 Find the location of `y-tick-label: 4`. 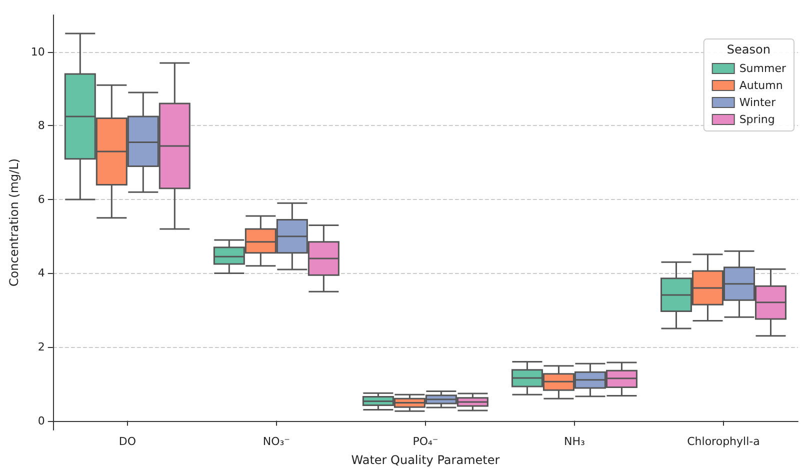

y-tick-label: 4 is located at coordinates (41, 273).